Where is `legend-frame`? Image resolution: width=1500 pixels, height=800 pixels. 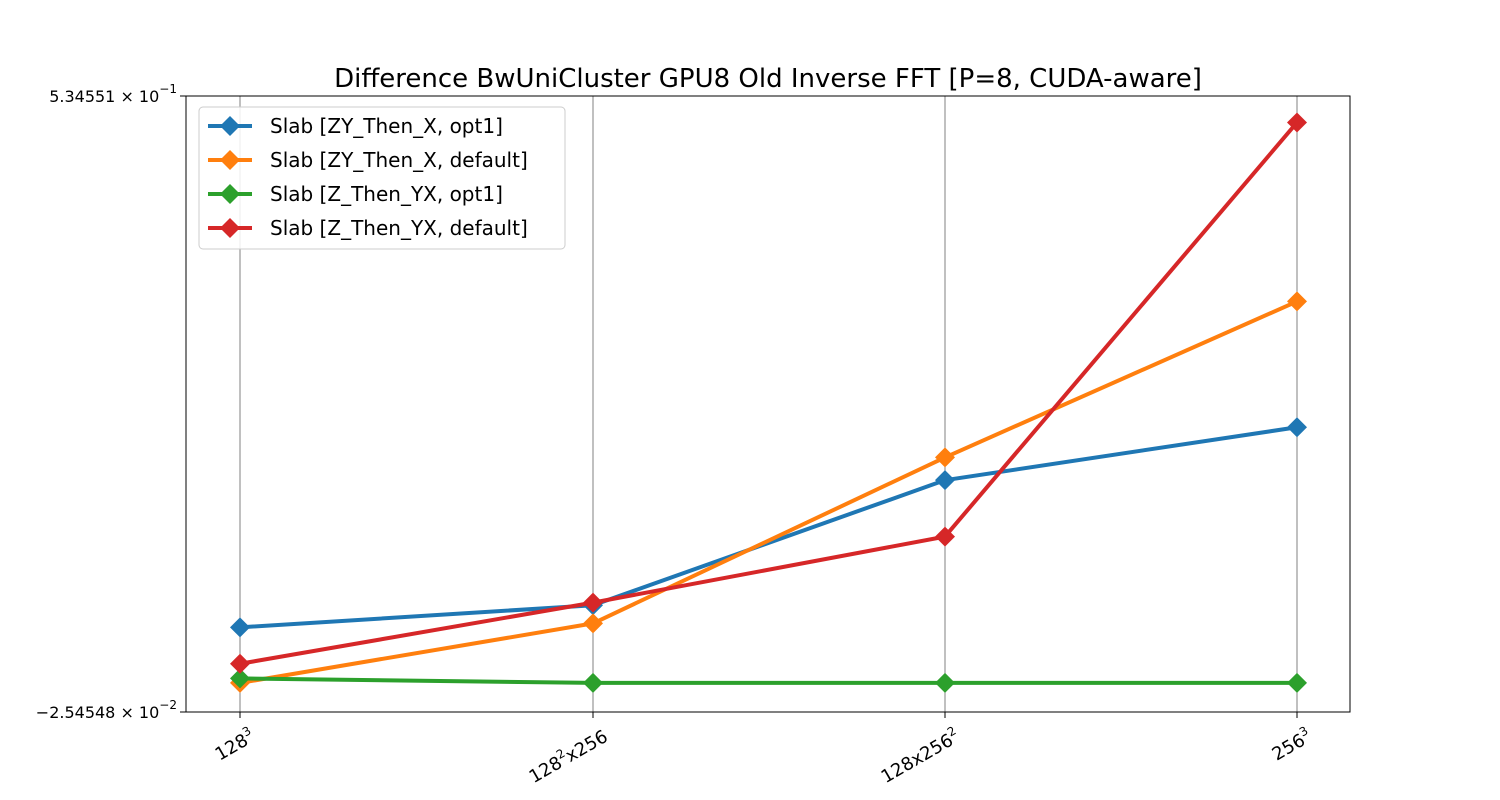 legend-frame is located at coordinates (382, 178).